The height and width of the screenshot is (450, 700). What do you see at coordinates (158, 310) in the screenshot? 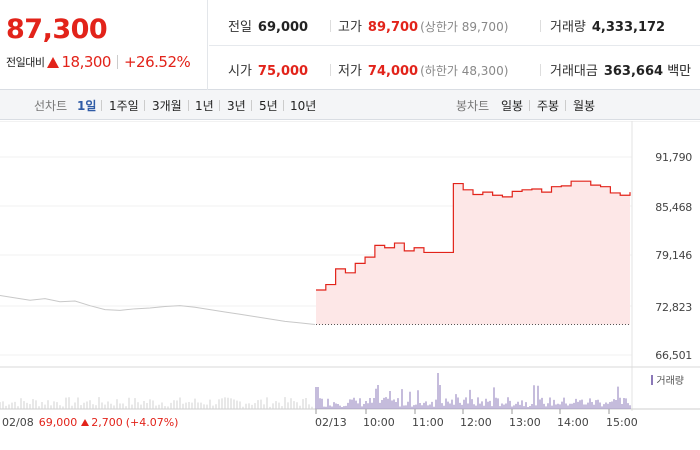
I see `prev-day-line` at bounding box center [158, 310].